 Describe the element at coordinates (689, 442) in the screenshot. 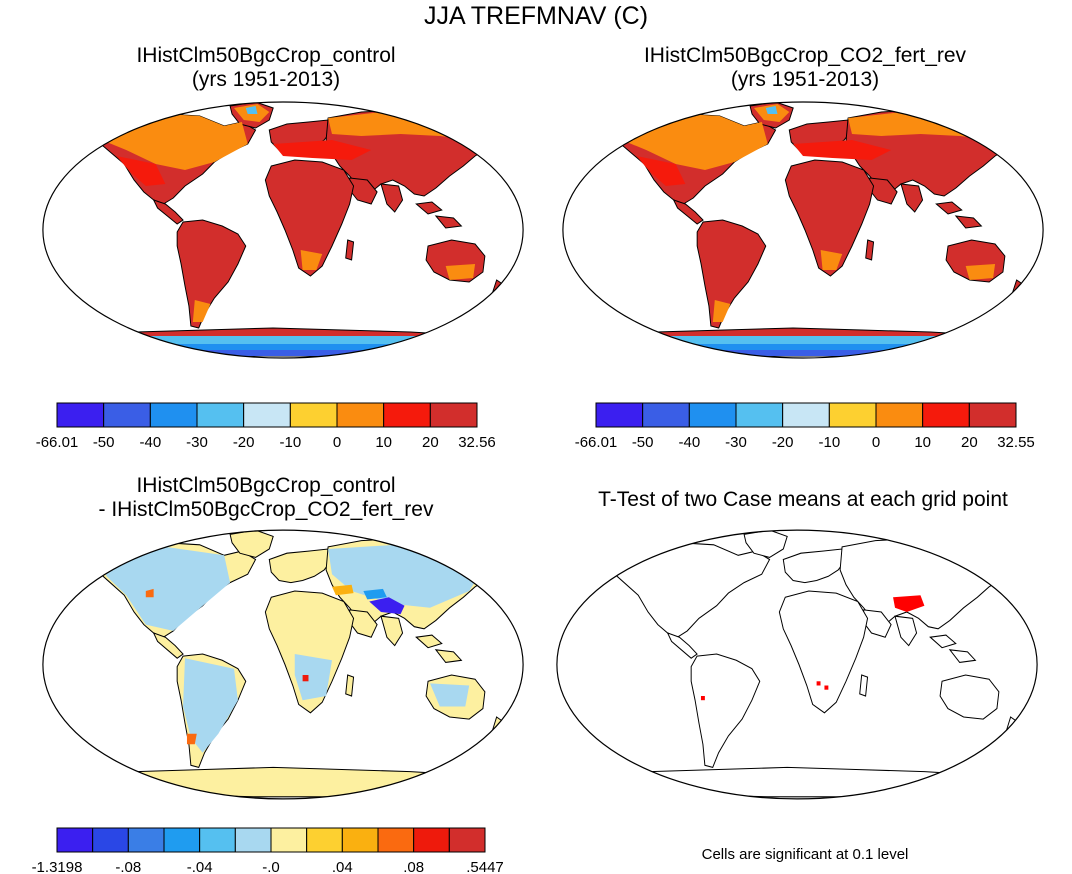

I see `colorbar-co2-label: -40` at that location.